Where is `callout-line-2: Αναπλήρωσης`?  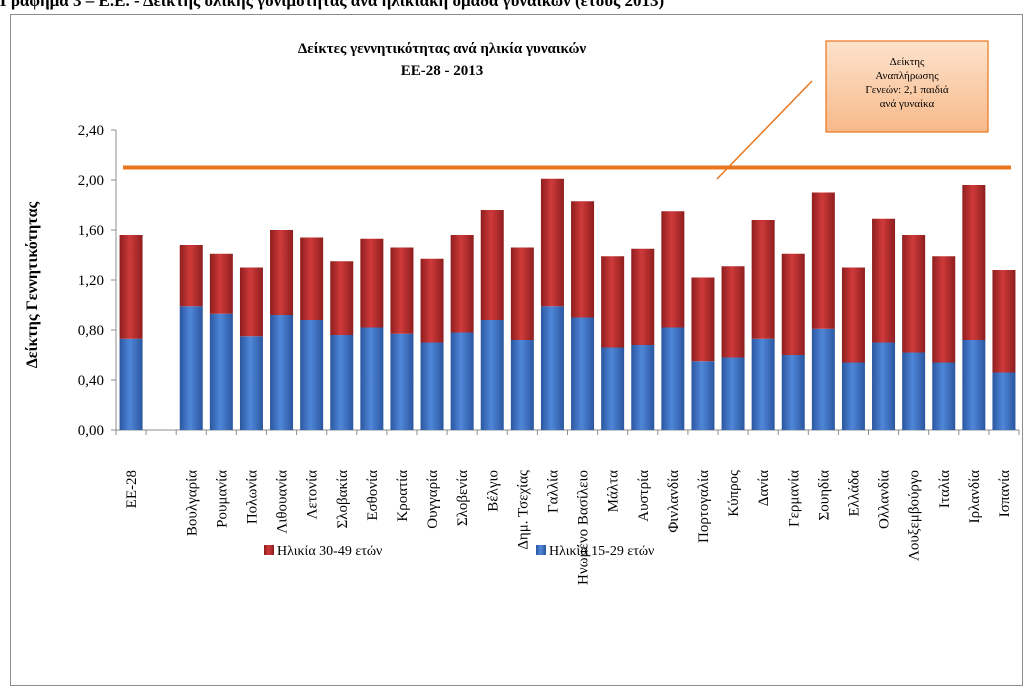
callout-line-2: Αναπλήρωσης is located at coordinates (907, 76).